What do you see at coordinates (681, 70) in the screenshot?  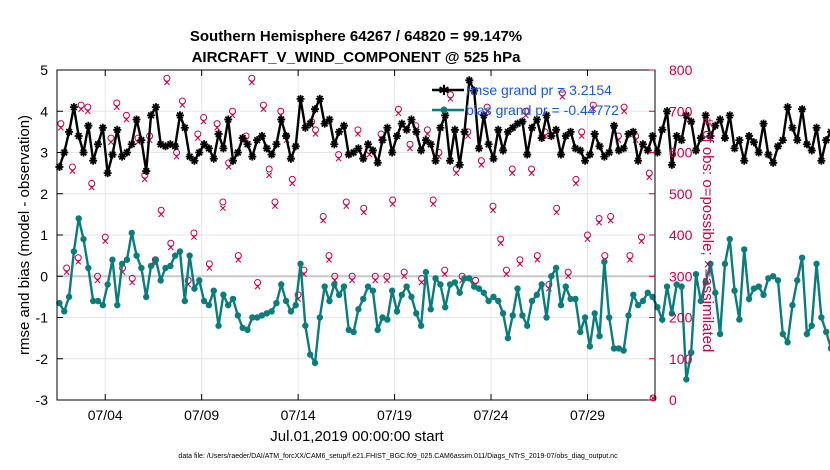 I see `y-right-tick-label: 800` at bounding box center [681, 70].